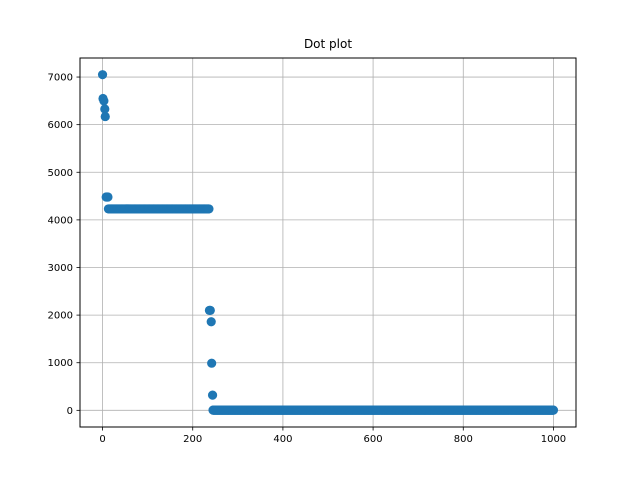 This screenshot has width=640, height=480. Describe the element at coordinates (60, 363) in the screenshot. I see `y-tick-label: 1000` at that location.